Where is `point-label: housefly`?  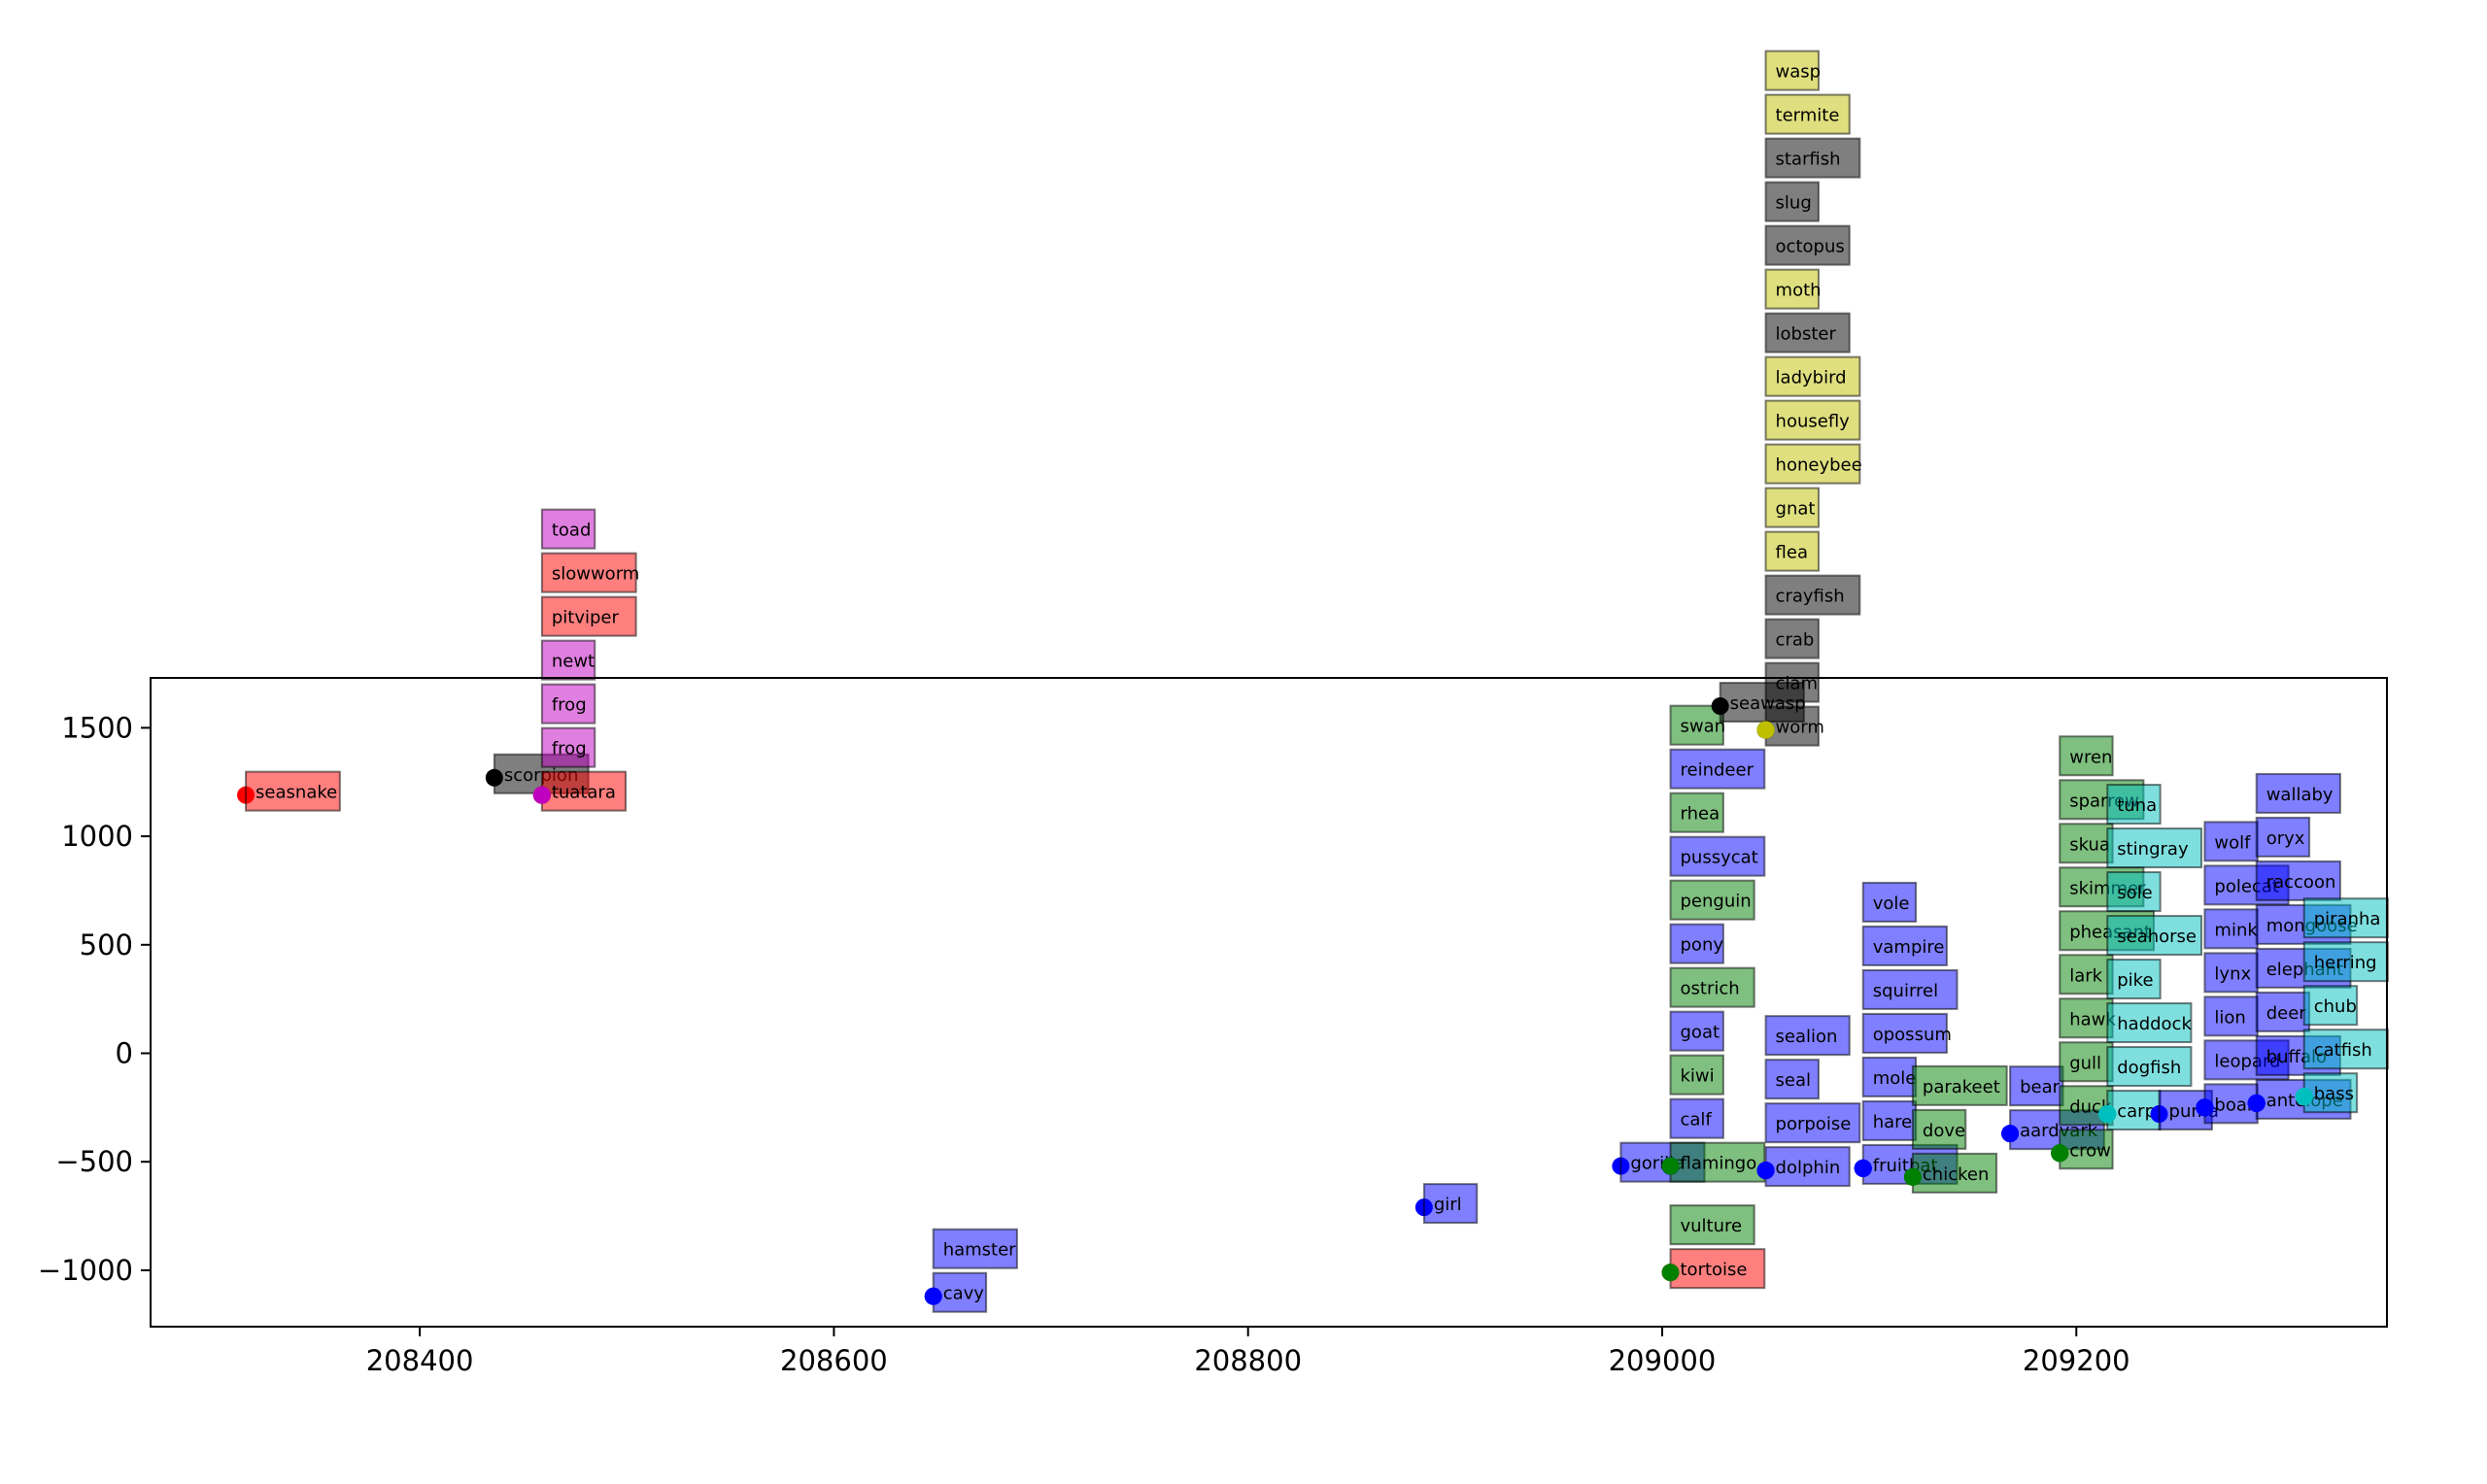
point-label: housefly is located at coordinates (1813, 422).